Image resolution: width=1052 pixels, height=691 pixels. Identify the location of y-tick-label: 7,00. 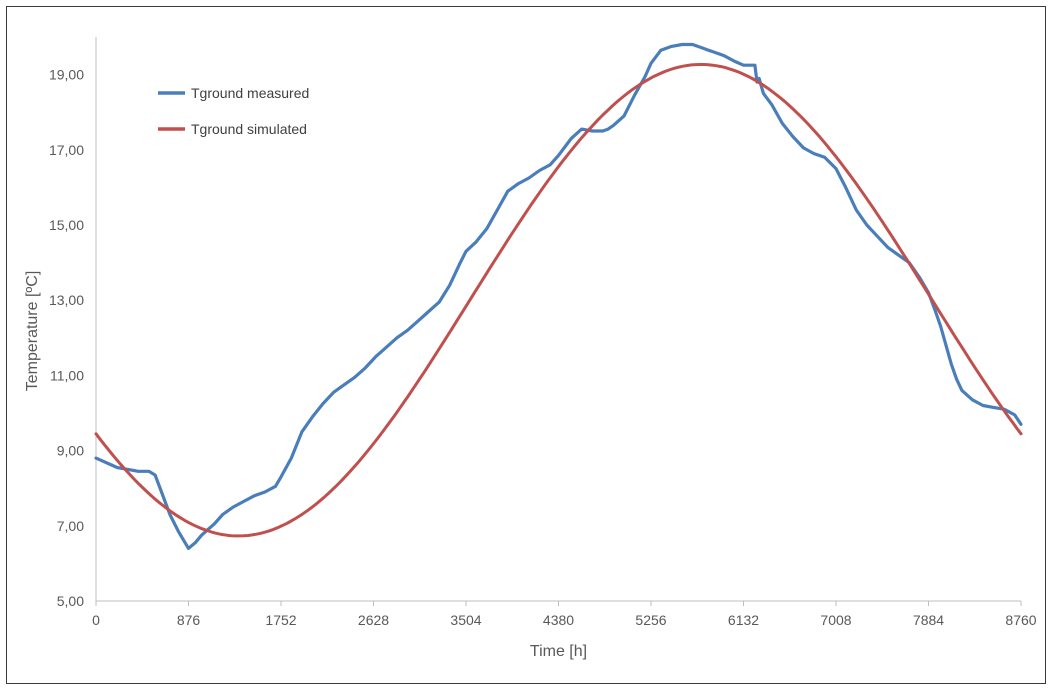
(70, 526).